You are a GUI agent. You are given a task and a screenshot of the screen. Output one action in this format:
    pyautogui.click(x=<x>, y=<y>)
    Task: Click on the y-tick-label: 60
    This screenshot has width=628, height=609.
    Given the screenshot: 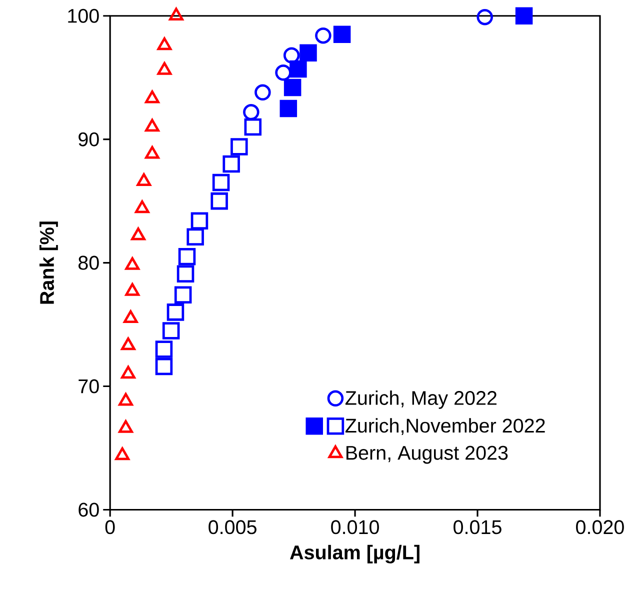 What is the action you would take?
    pyautogui.click(x=88, y=509)
    